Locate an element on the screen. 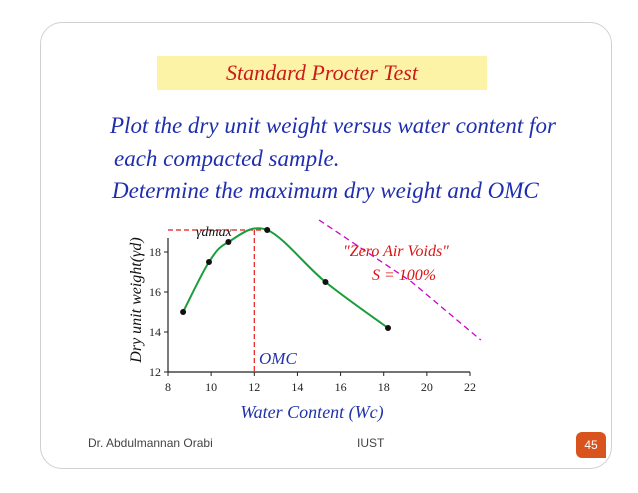 The width and height of the screenshot is (638, 493). zero-air-voids-line is located at coordinates (400, 280).